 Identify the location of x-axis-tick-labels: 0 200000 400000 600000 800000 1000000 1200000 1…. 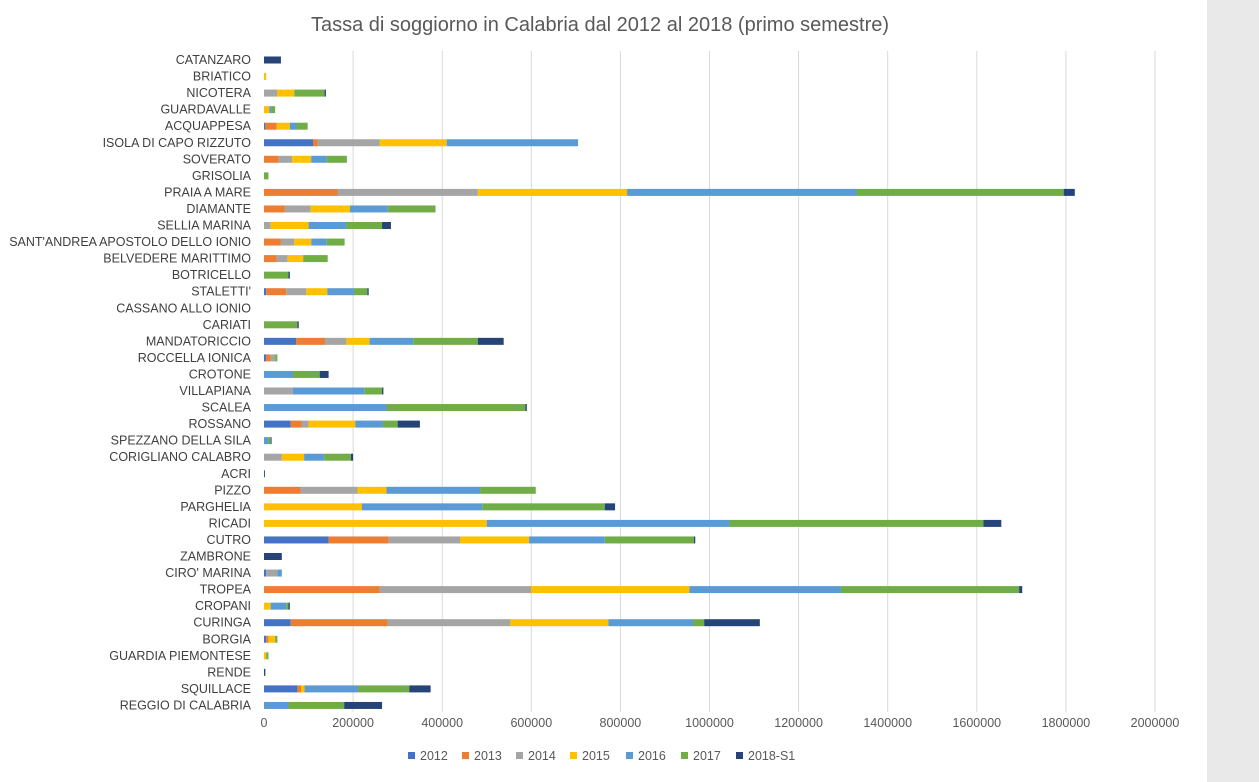
(720, 723).